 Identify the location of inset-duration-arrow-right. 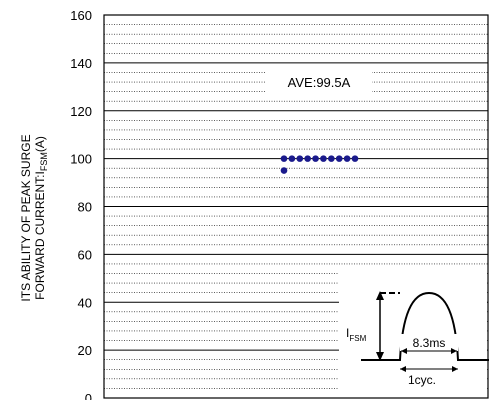
(454, 351).